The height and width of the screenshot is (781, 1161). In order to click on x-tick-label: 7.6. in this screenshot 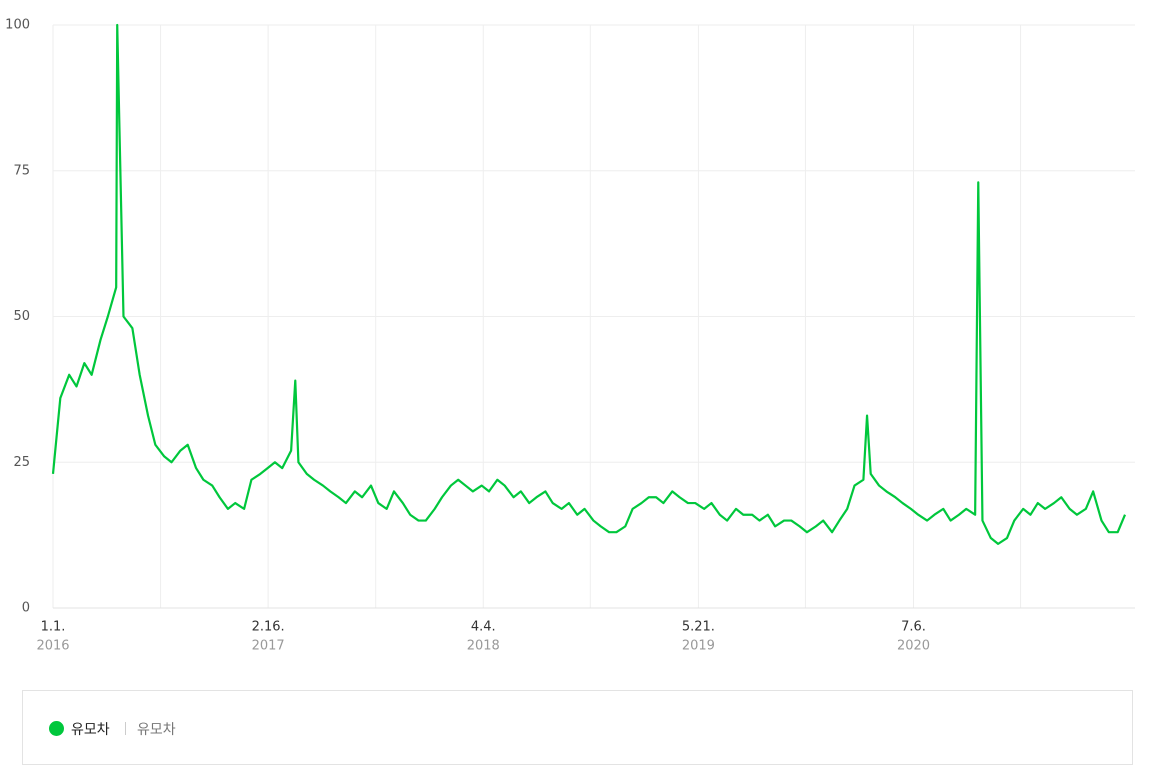, I will do `click(913, 627)`.